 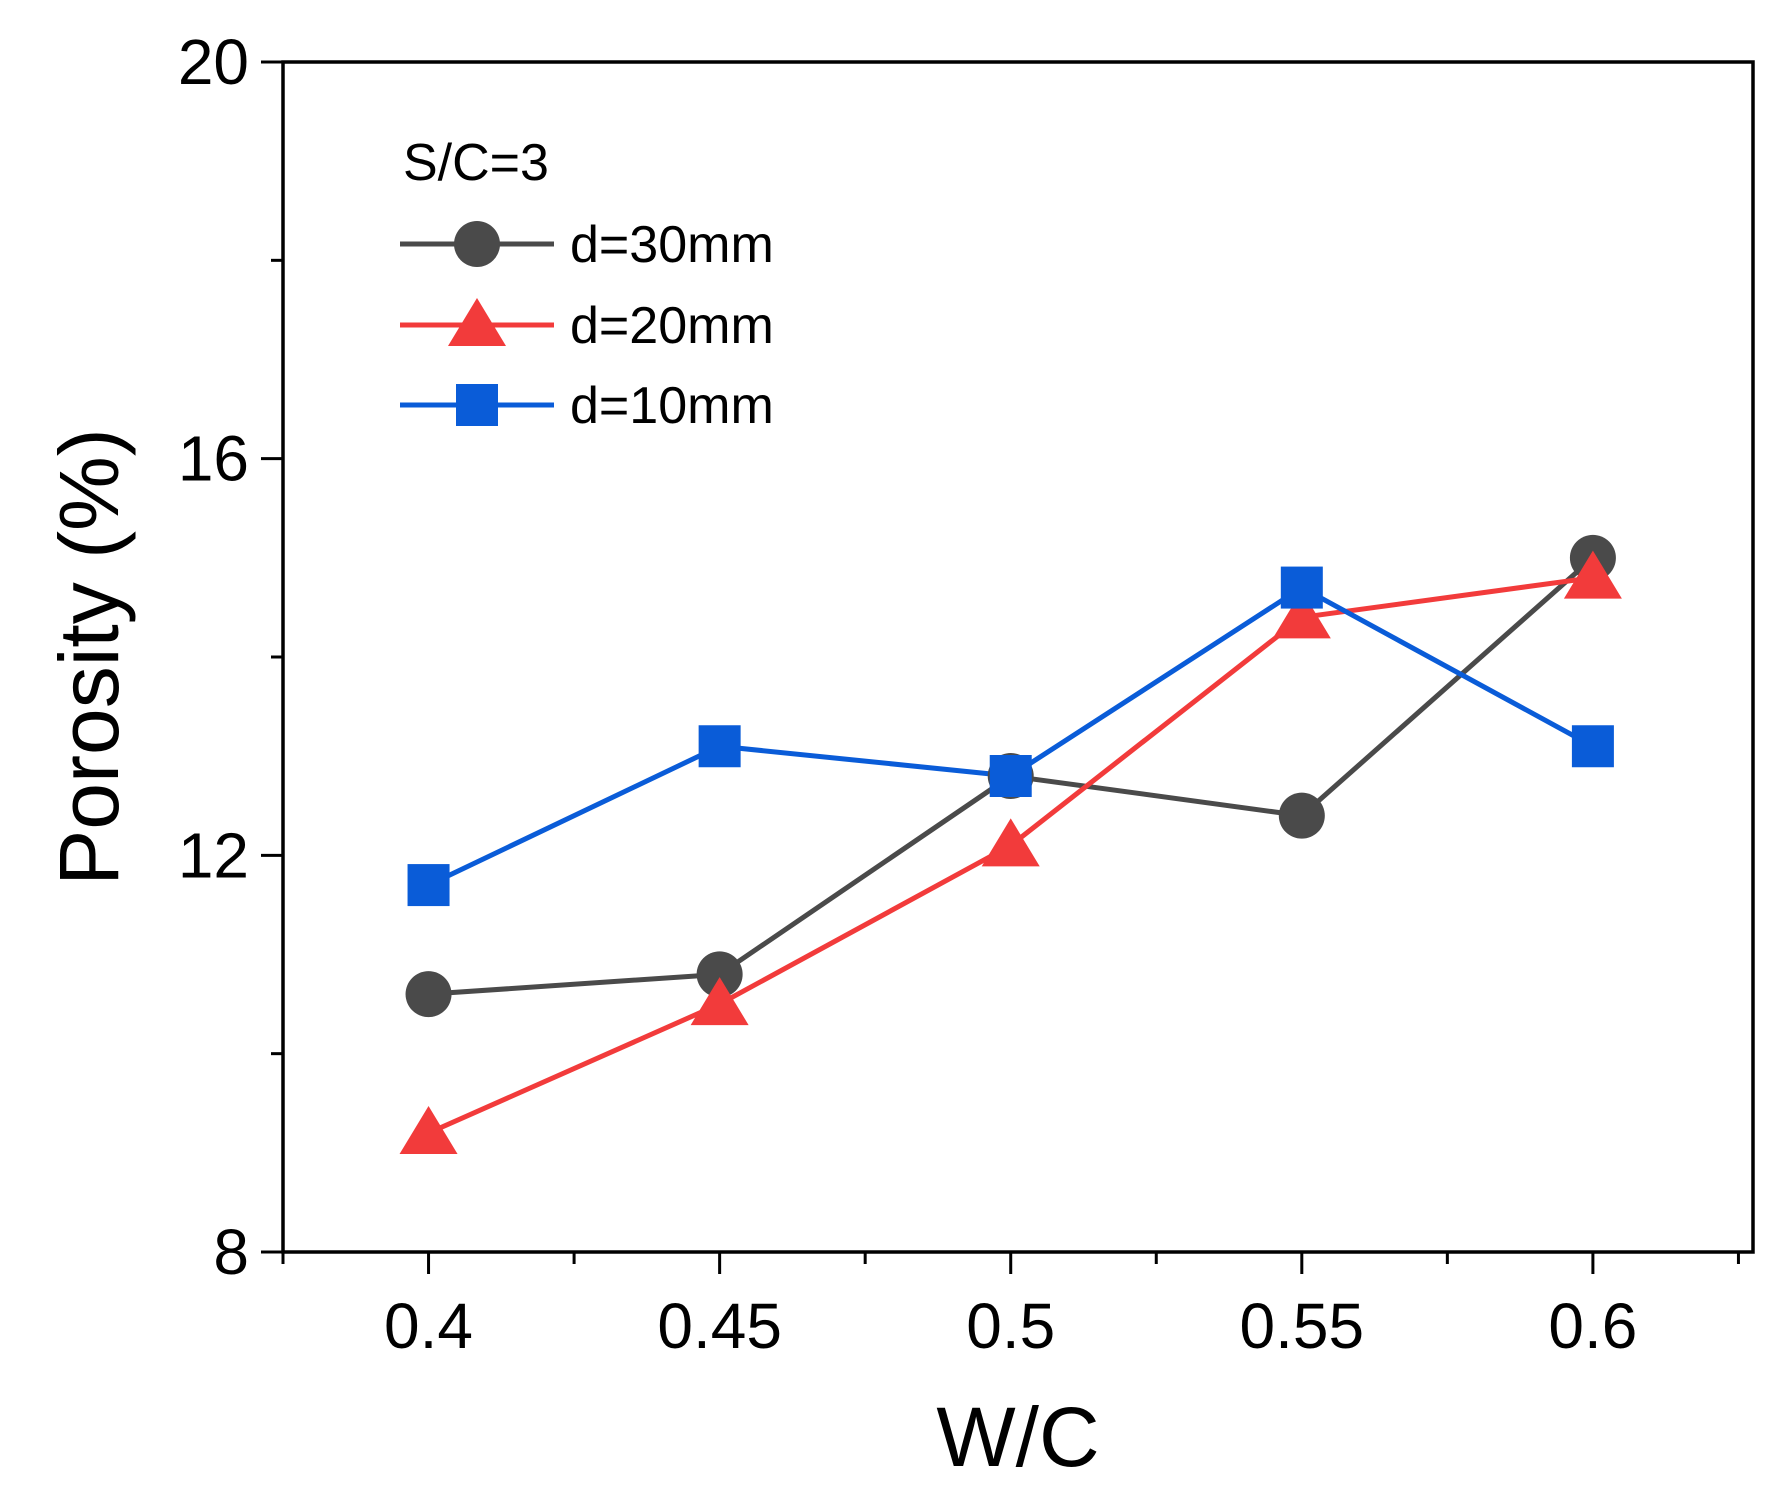 I want to click on x-tick-label: 0.45, so click(x=719, y=1326).